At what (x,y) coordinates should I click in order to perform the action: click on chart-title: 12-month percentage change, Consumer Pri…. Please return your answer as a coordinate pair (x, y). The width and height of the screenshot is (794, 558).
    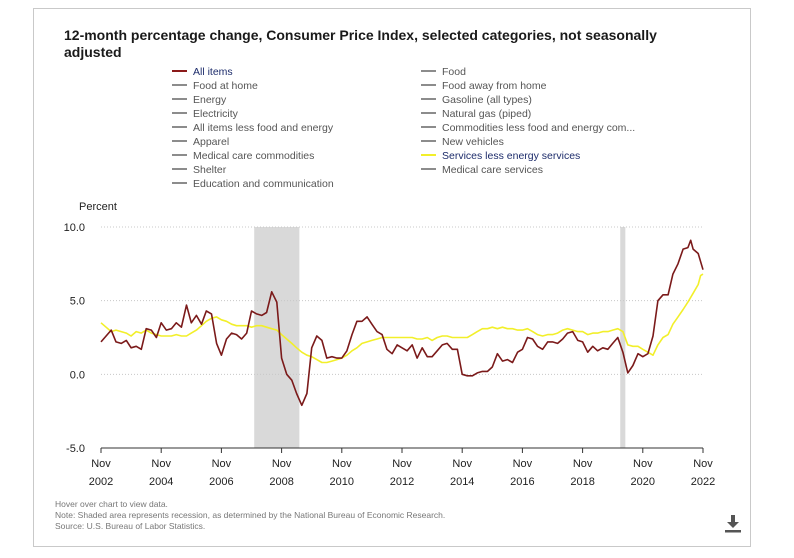
    Looking at the image, I should click on (360, 43).